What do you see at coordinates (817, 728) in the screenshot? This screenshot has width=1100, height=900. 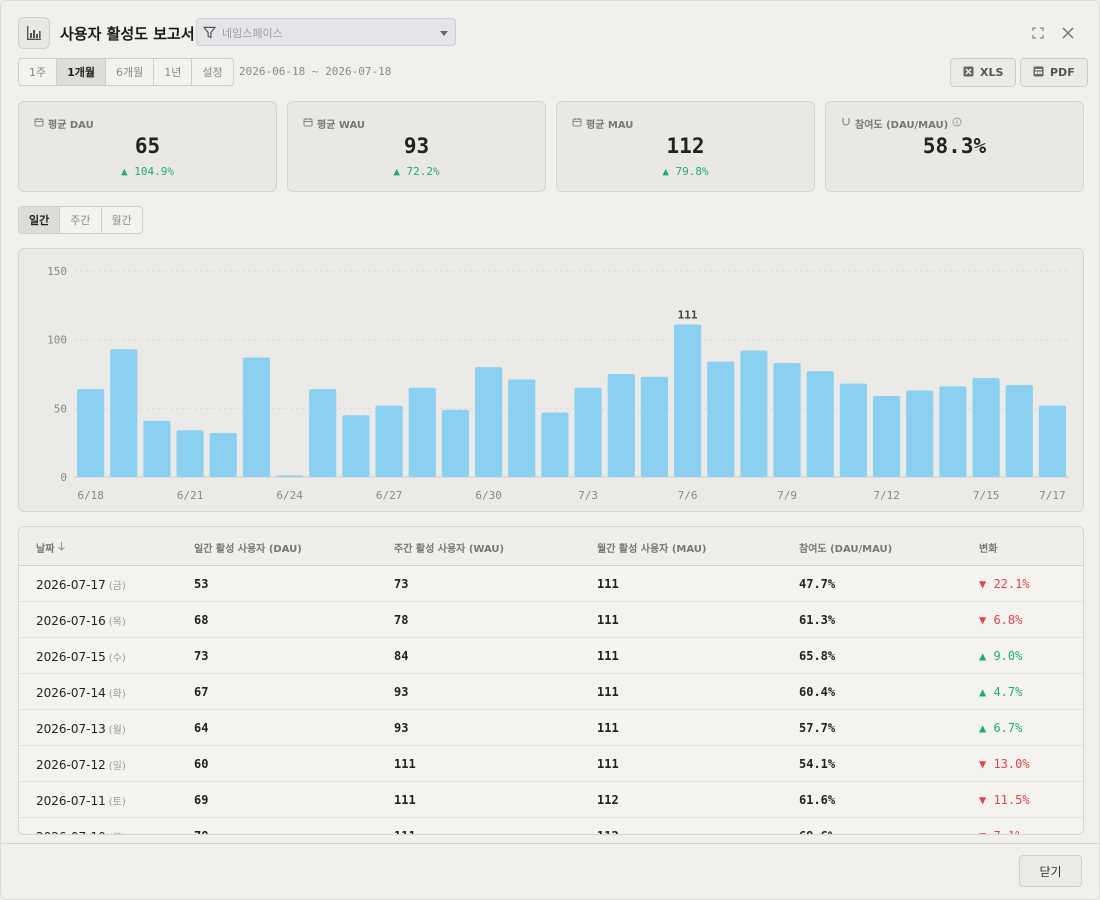 I see `cell-engagement: 57.7%` at bounding box center [817, 728].